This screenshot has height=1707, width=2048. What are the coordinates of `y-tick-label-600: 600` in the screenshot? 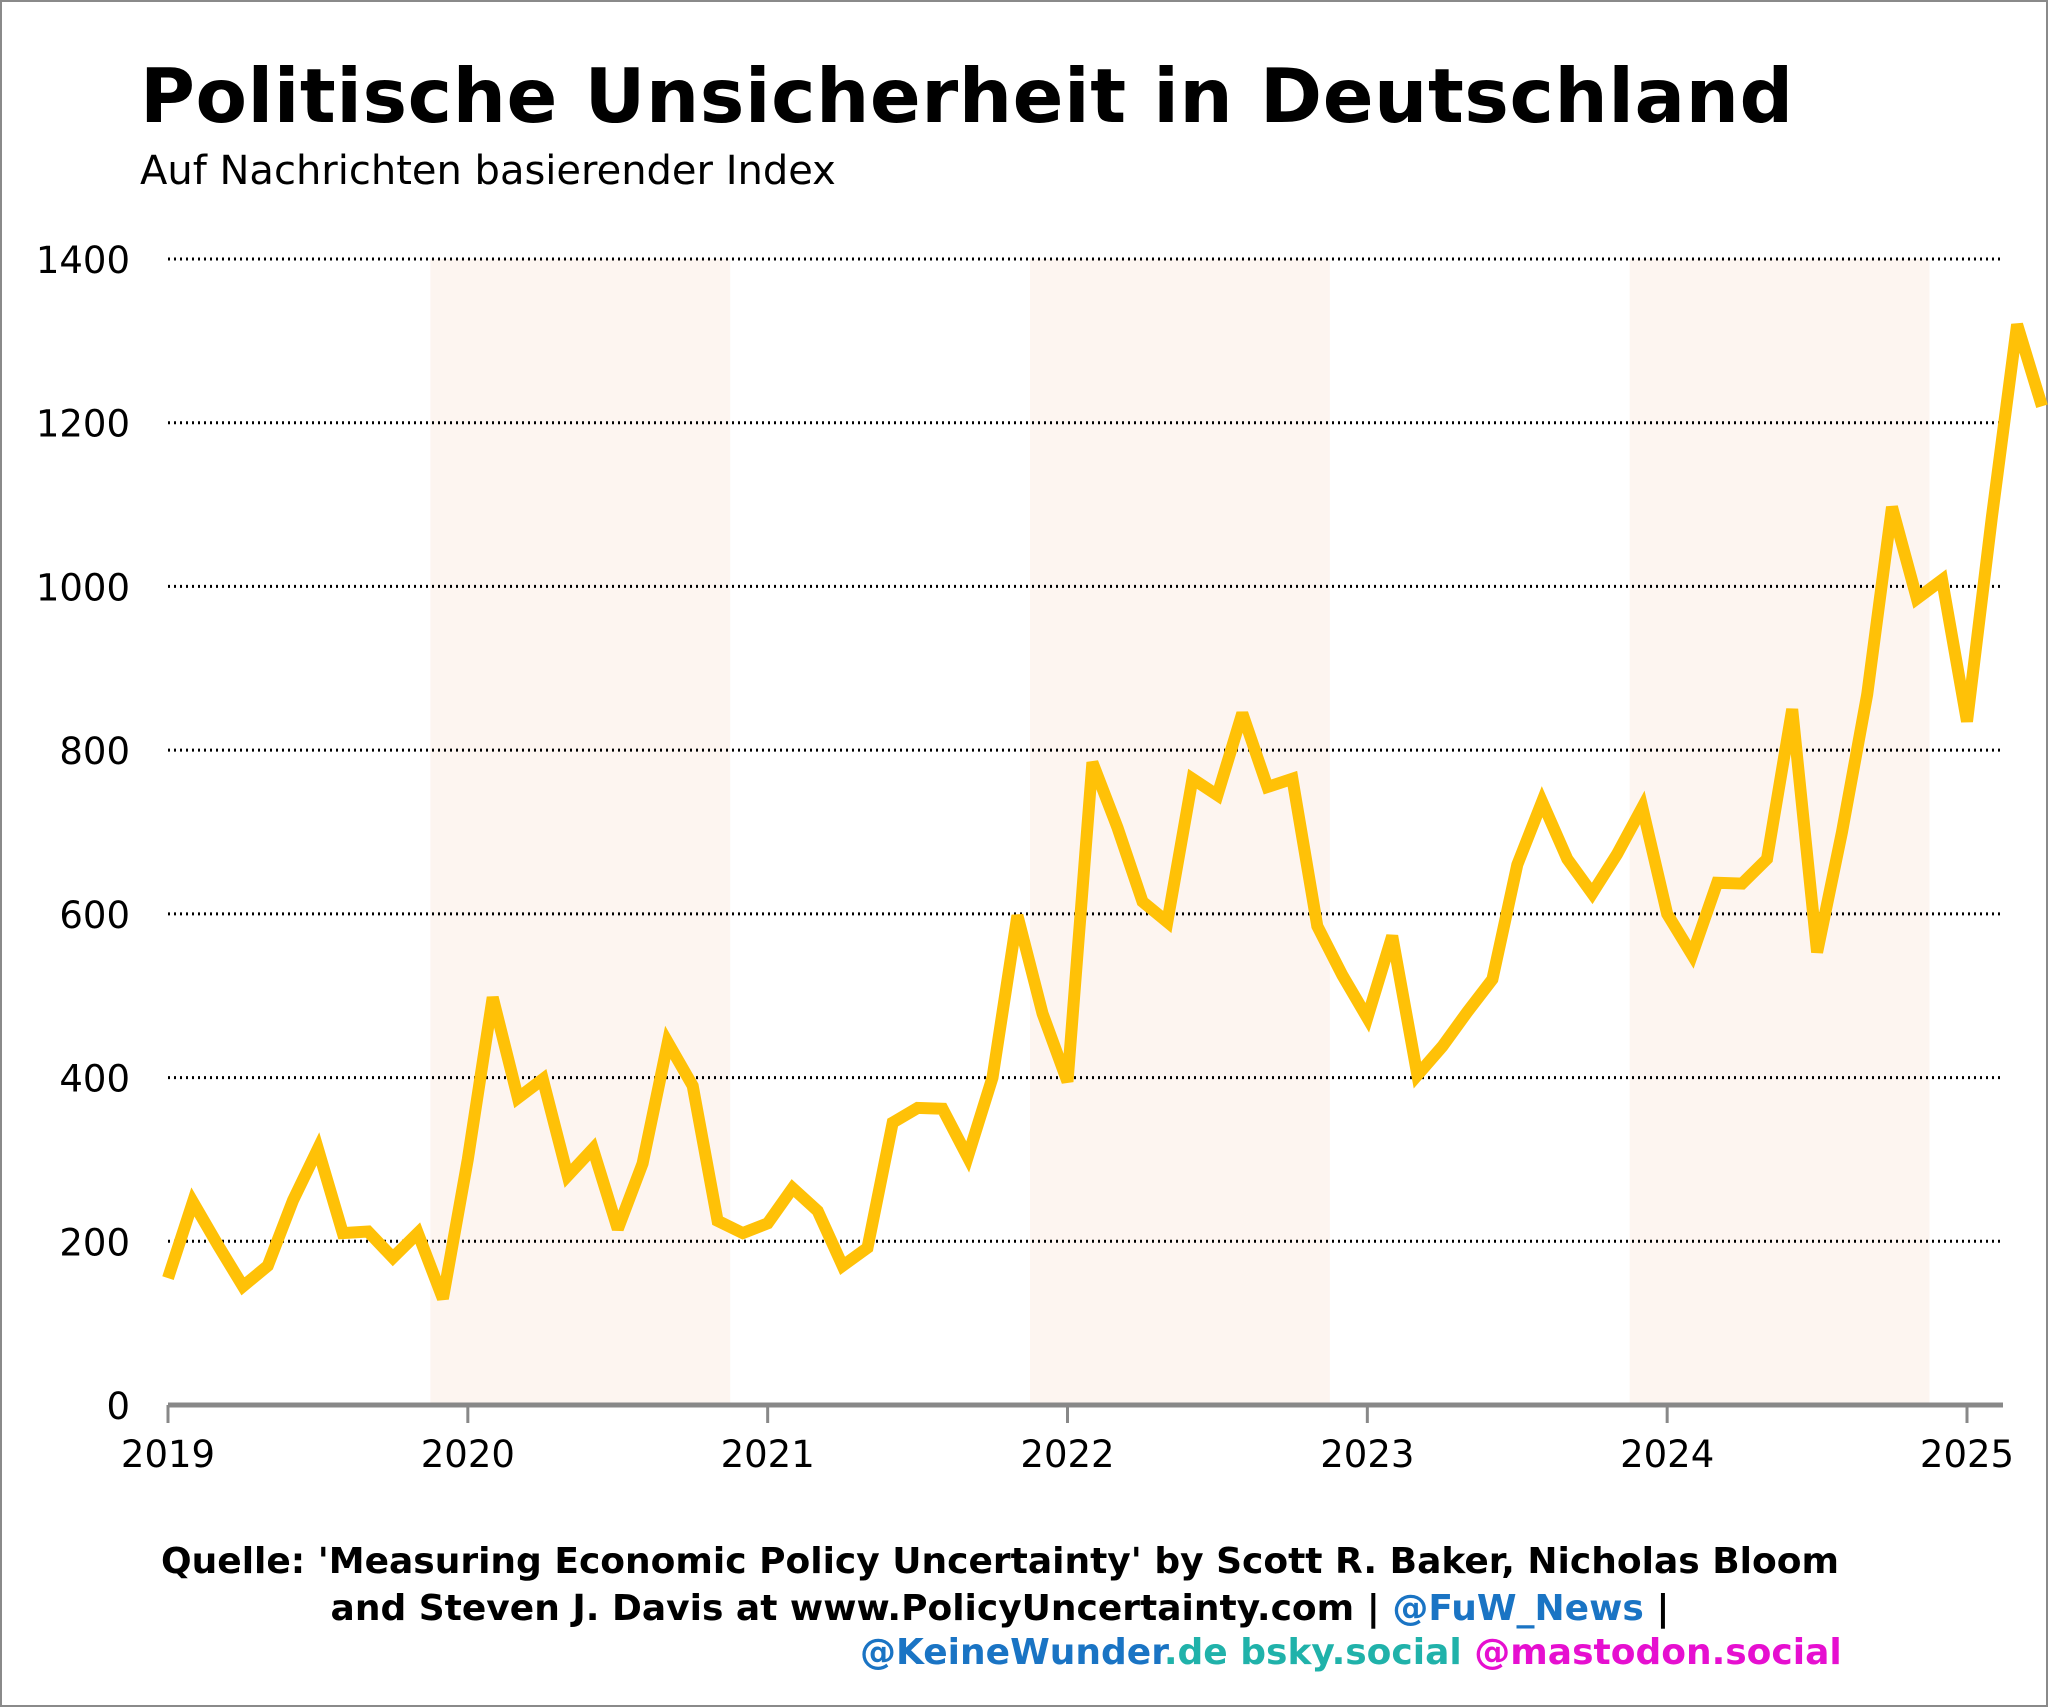 It's located at (94, 915).